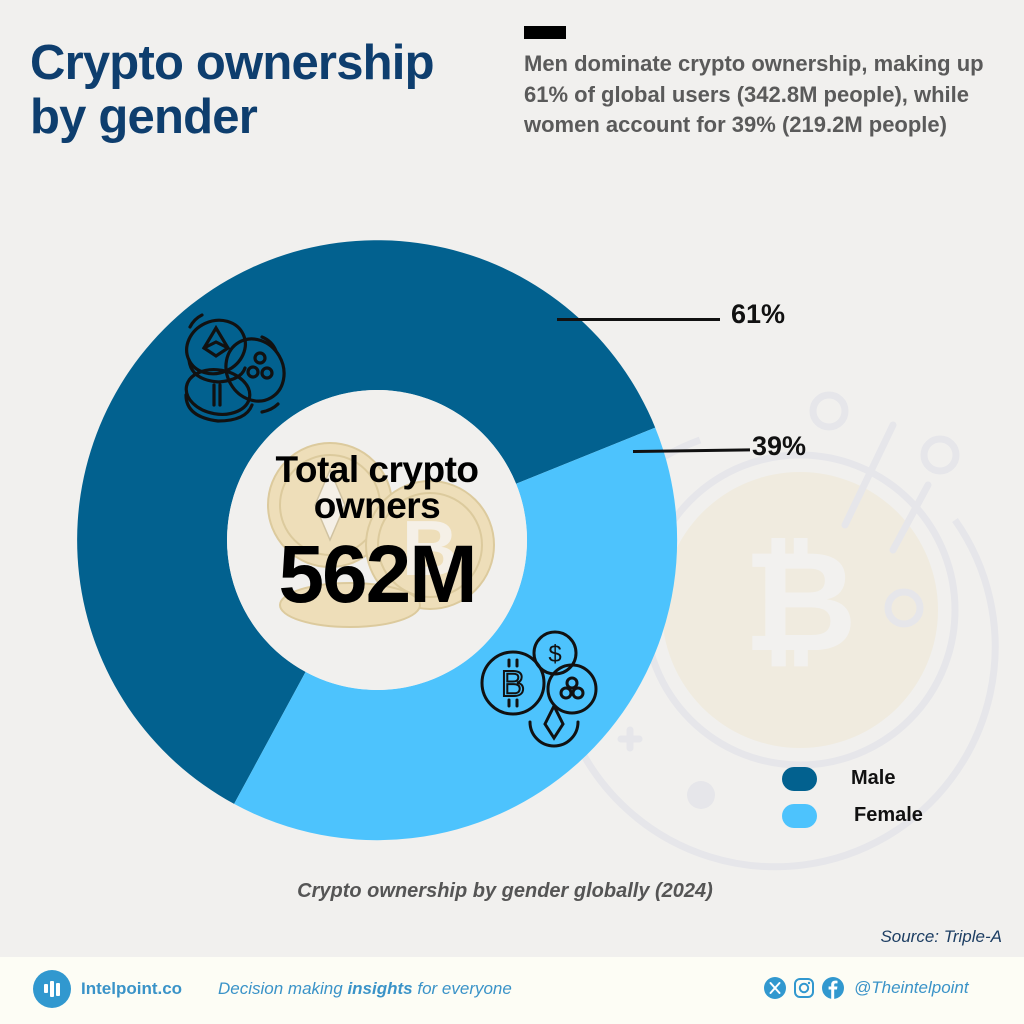 The width and height of the screenshot is (1024, 1024). What do you see at coordinates (638, 319) in the screenshot?
I see `male-leader-line` at bounding box center [638, 319].